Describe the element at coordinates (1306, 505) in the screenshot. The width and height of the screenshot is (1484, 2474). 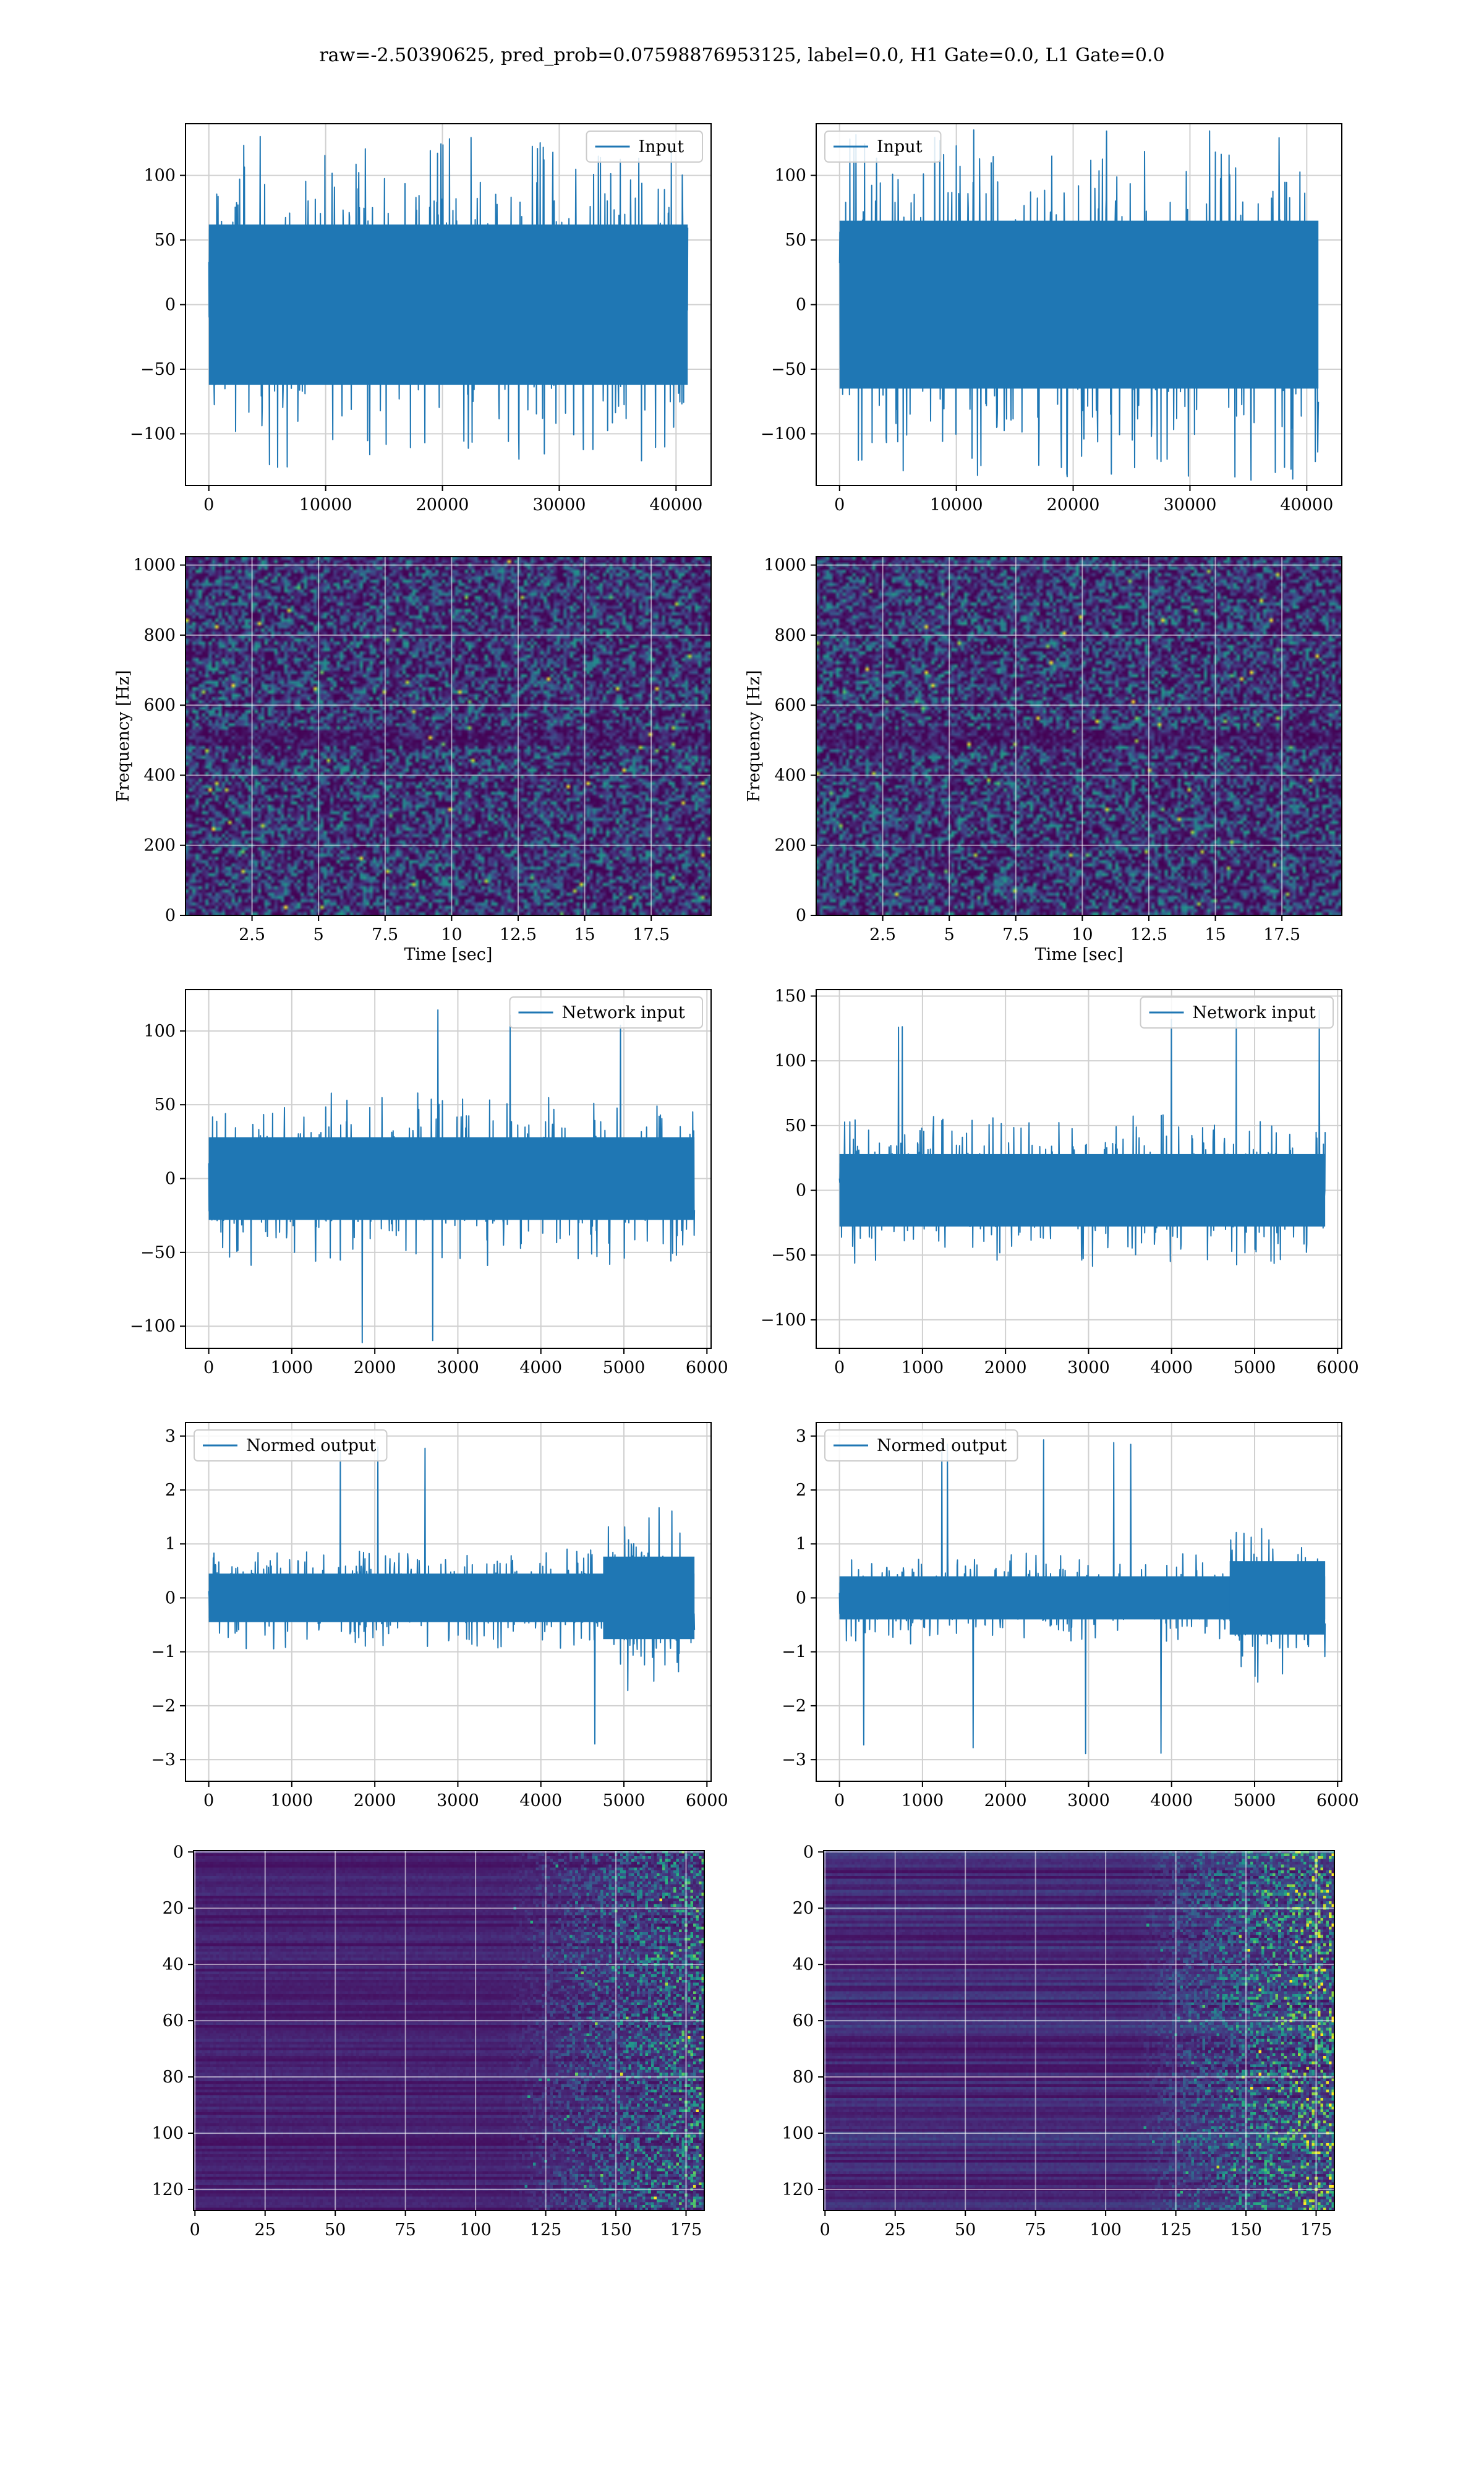
I see `x-tick-label: 40000` at that location.